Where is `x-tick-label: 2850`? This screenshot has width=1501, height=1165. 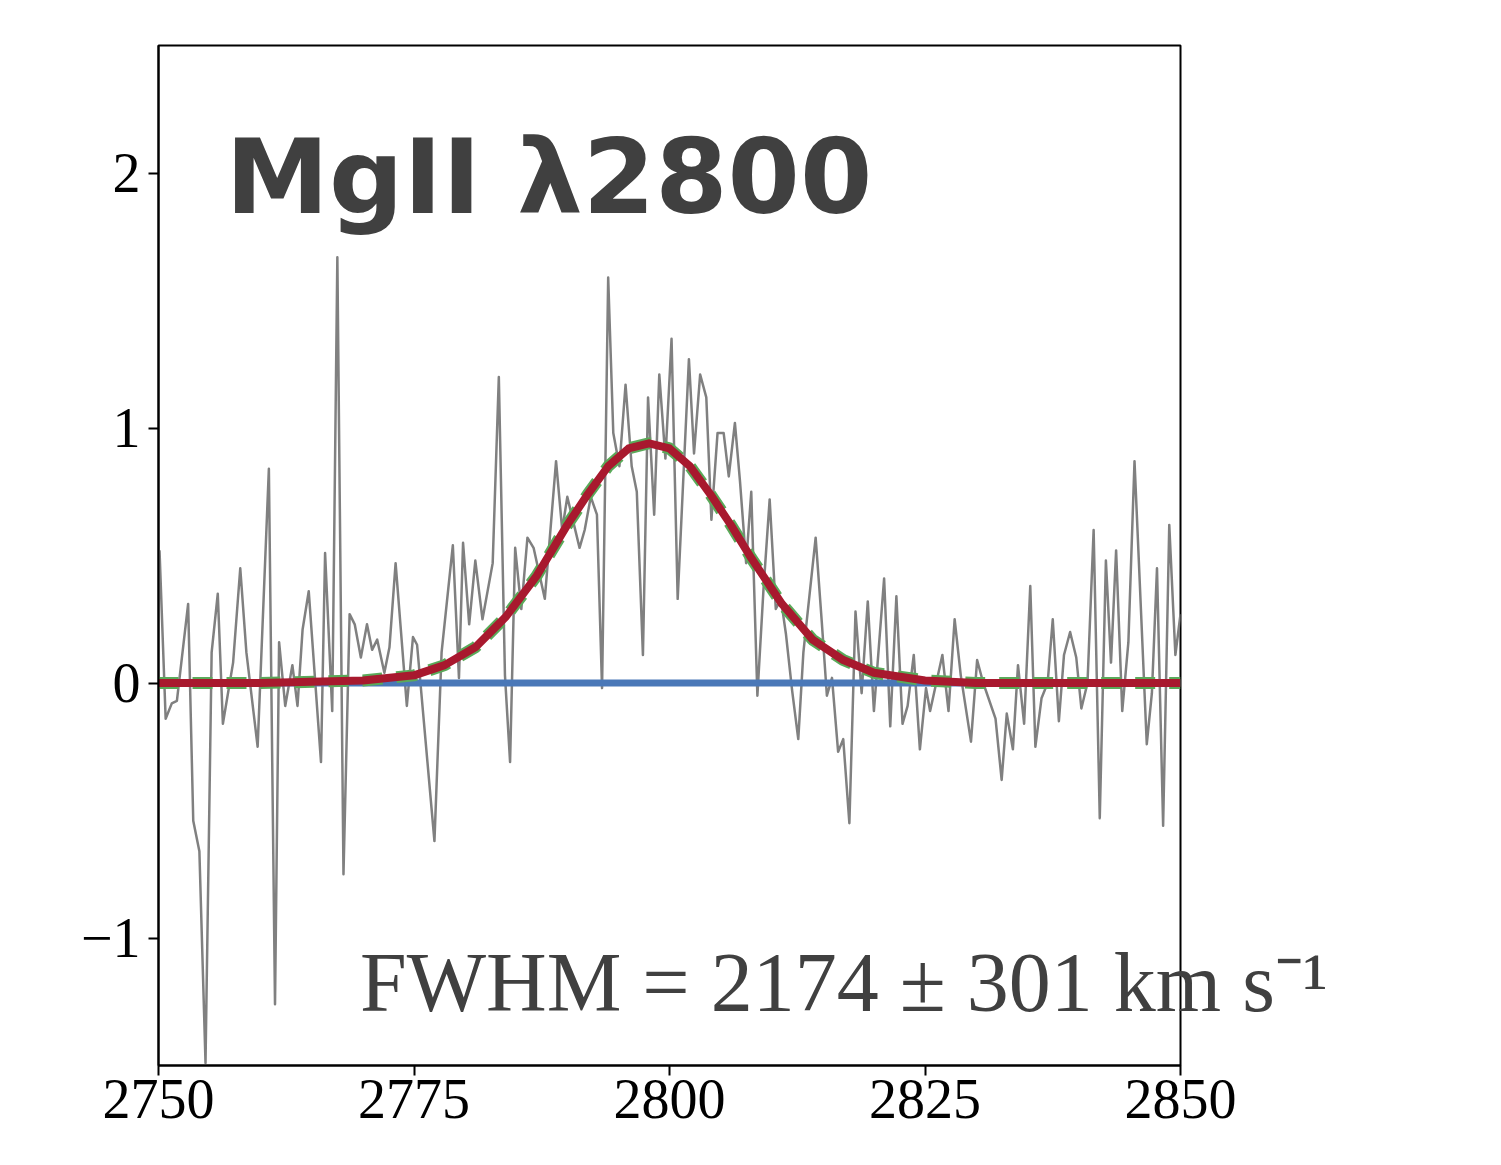
x-tick-label: 2850 is located at coordinates (1180, 1098).